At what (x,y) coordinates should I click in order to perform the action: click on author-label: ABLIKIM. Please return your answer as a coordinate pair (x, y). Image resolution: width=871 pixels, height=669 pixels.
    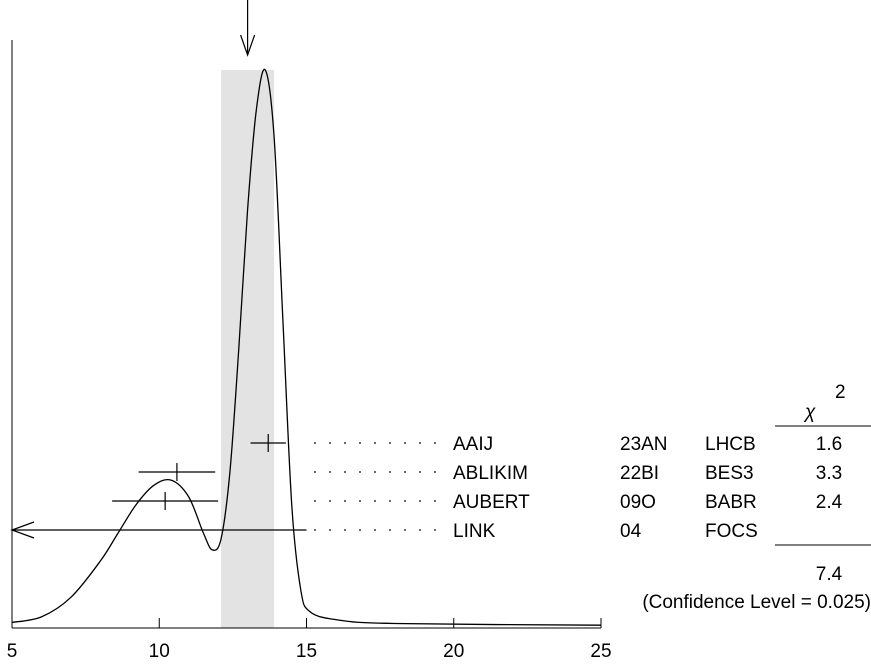
    Looking at the image, I should click on (490, 473).